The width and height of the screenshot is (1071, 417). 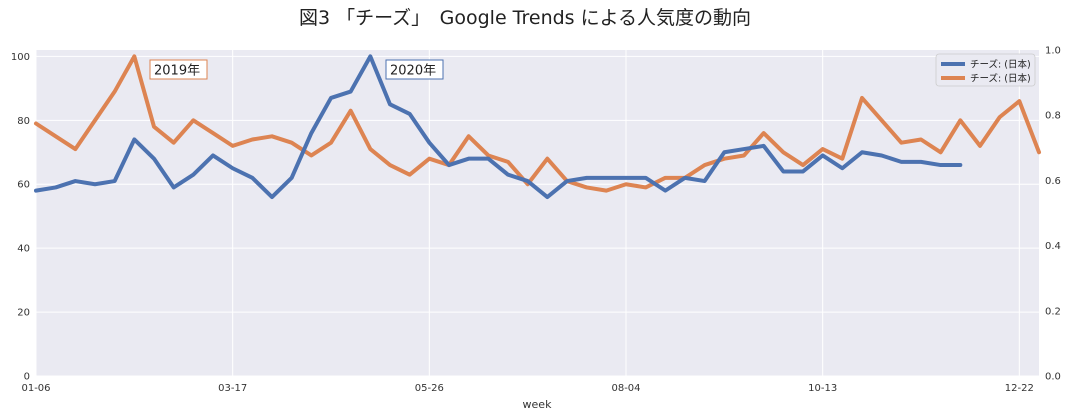 I want to click on y-right-tick-label: 0.8, so click(x=1053, y=116).